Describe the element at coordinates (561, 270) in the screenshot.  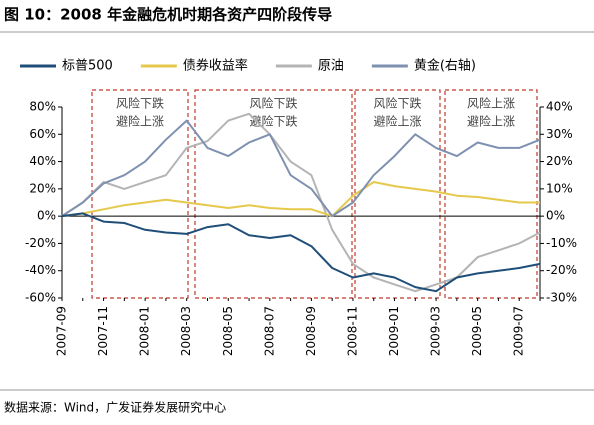
I see `y2-tick-label: -20%` at that location.